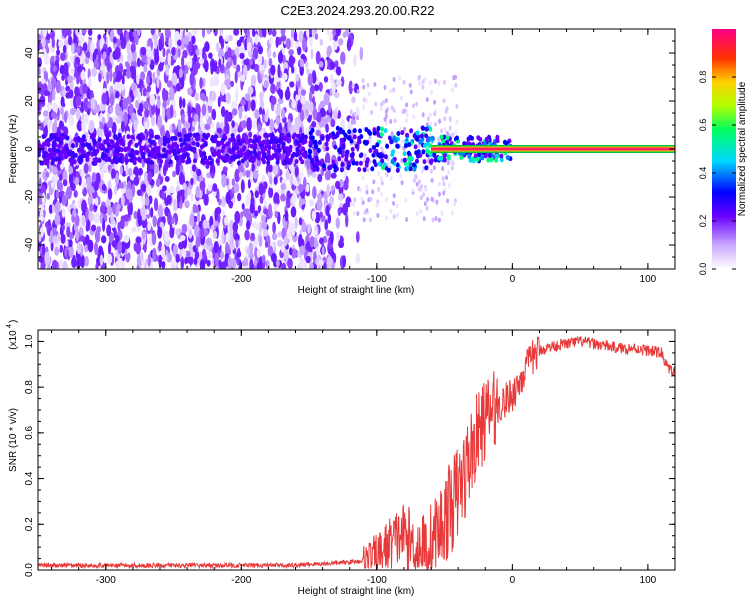  What do you see at coordinates (717, 173) in the screenshot?
I see `colorbar-ticks: 0.0 0.2 0.4 0.6 0.8` at bounding box center [717, 173].